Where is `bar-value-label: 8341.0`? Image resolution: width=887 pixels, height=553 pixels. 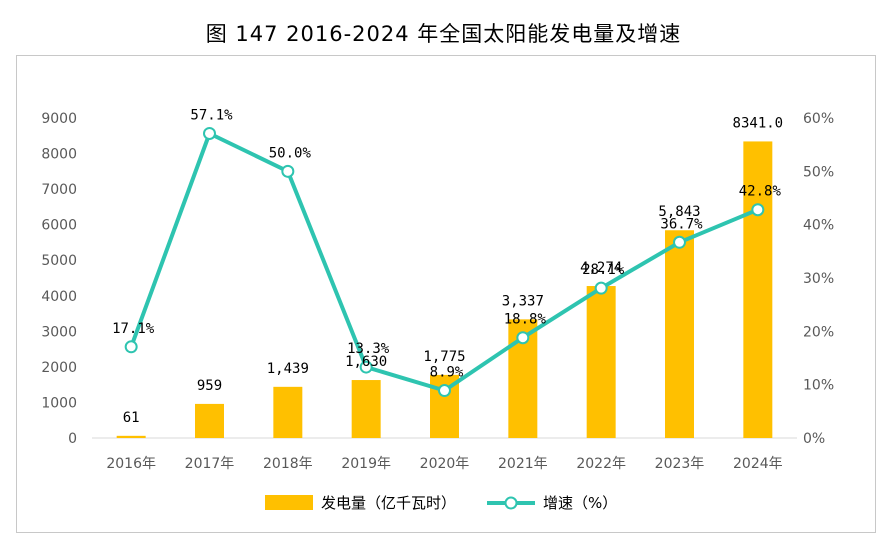 bar-value-label: 8341.0 is located at coordinates (758, 123).